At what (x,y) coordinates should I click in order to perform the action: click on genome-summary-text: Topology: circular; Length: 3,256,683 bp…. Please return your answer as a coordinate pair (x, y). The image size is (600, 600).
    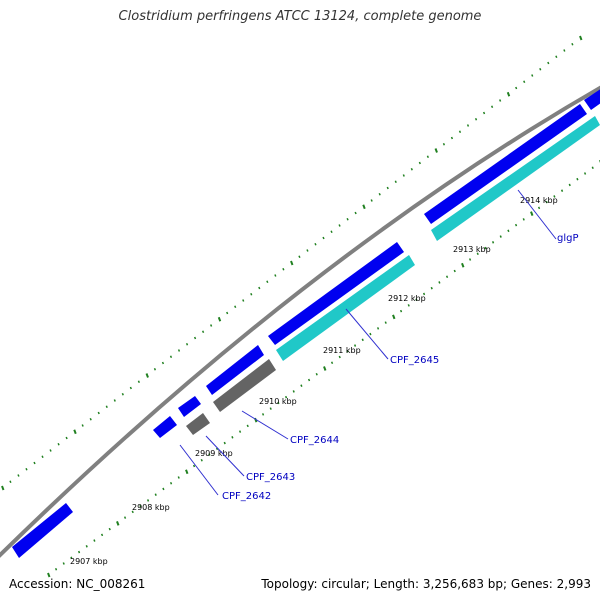
    Looking at the image, I should click on (426, 584).